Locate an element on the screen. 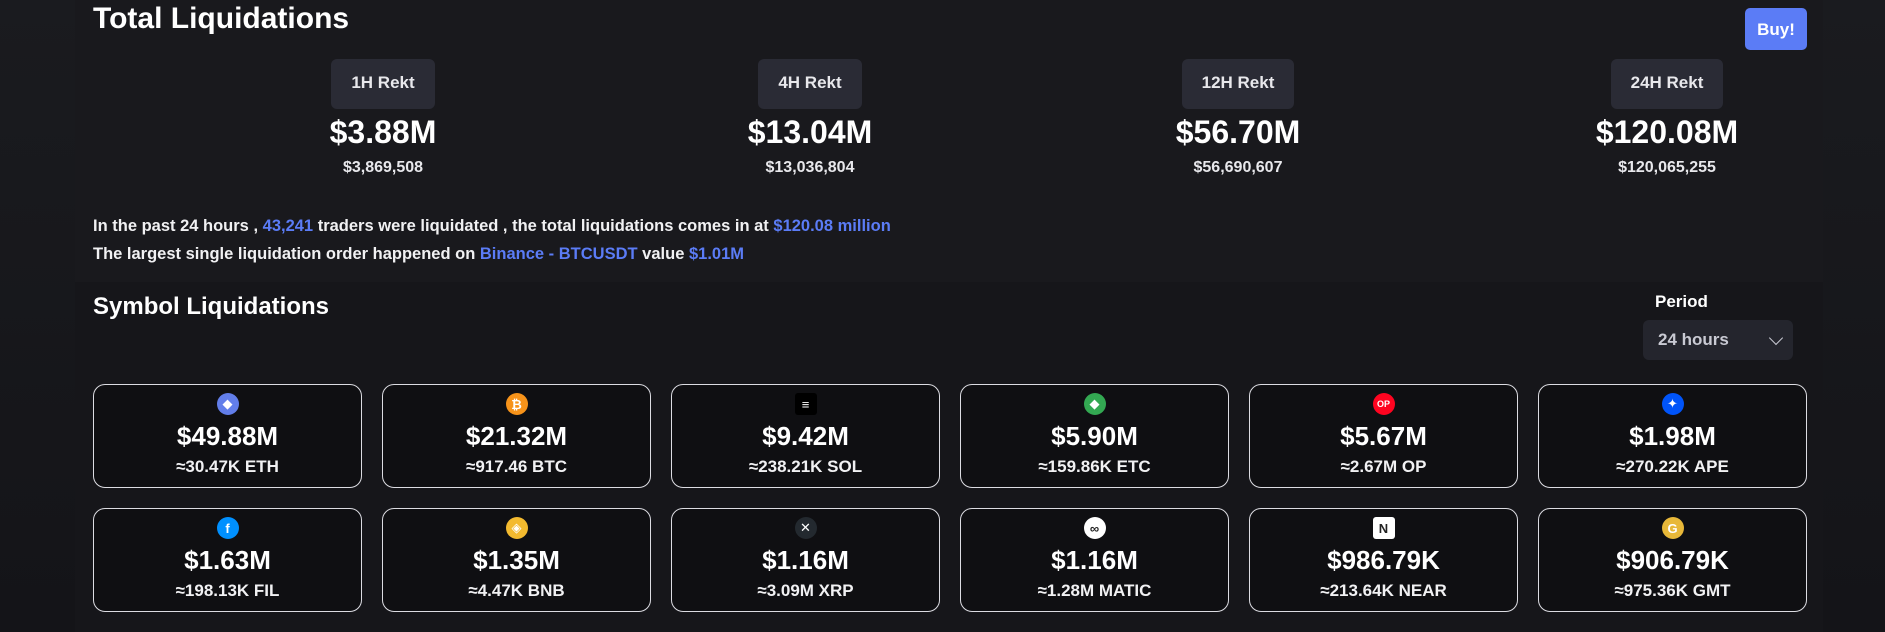 The width and height of the screenshot is (1885, 632). buy-button: Buy! is located at coordinates (1776, 29).